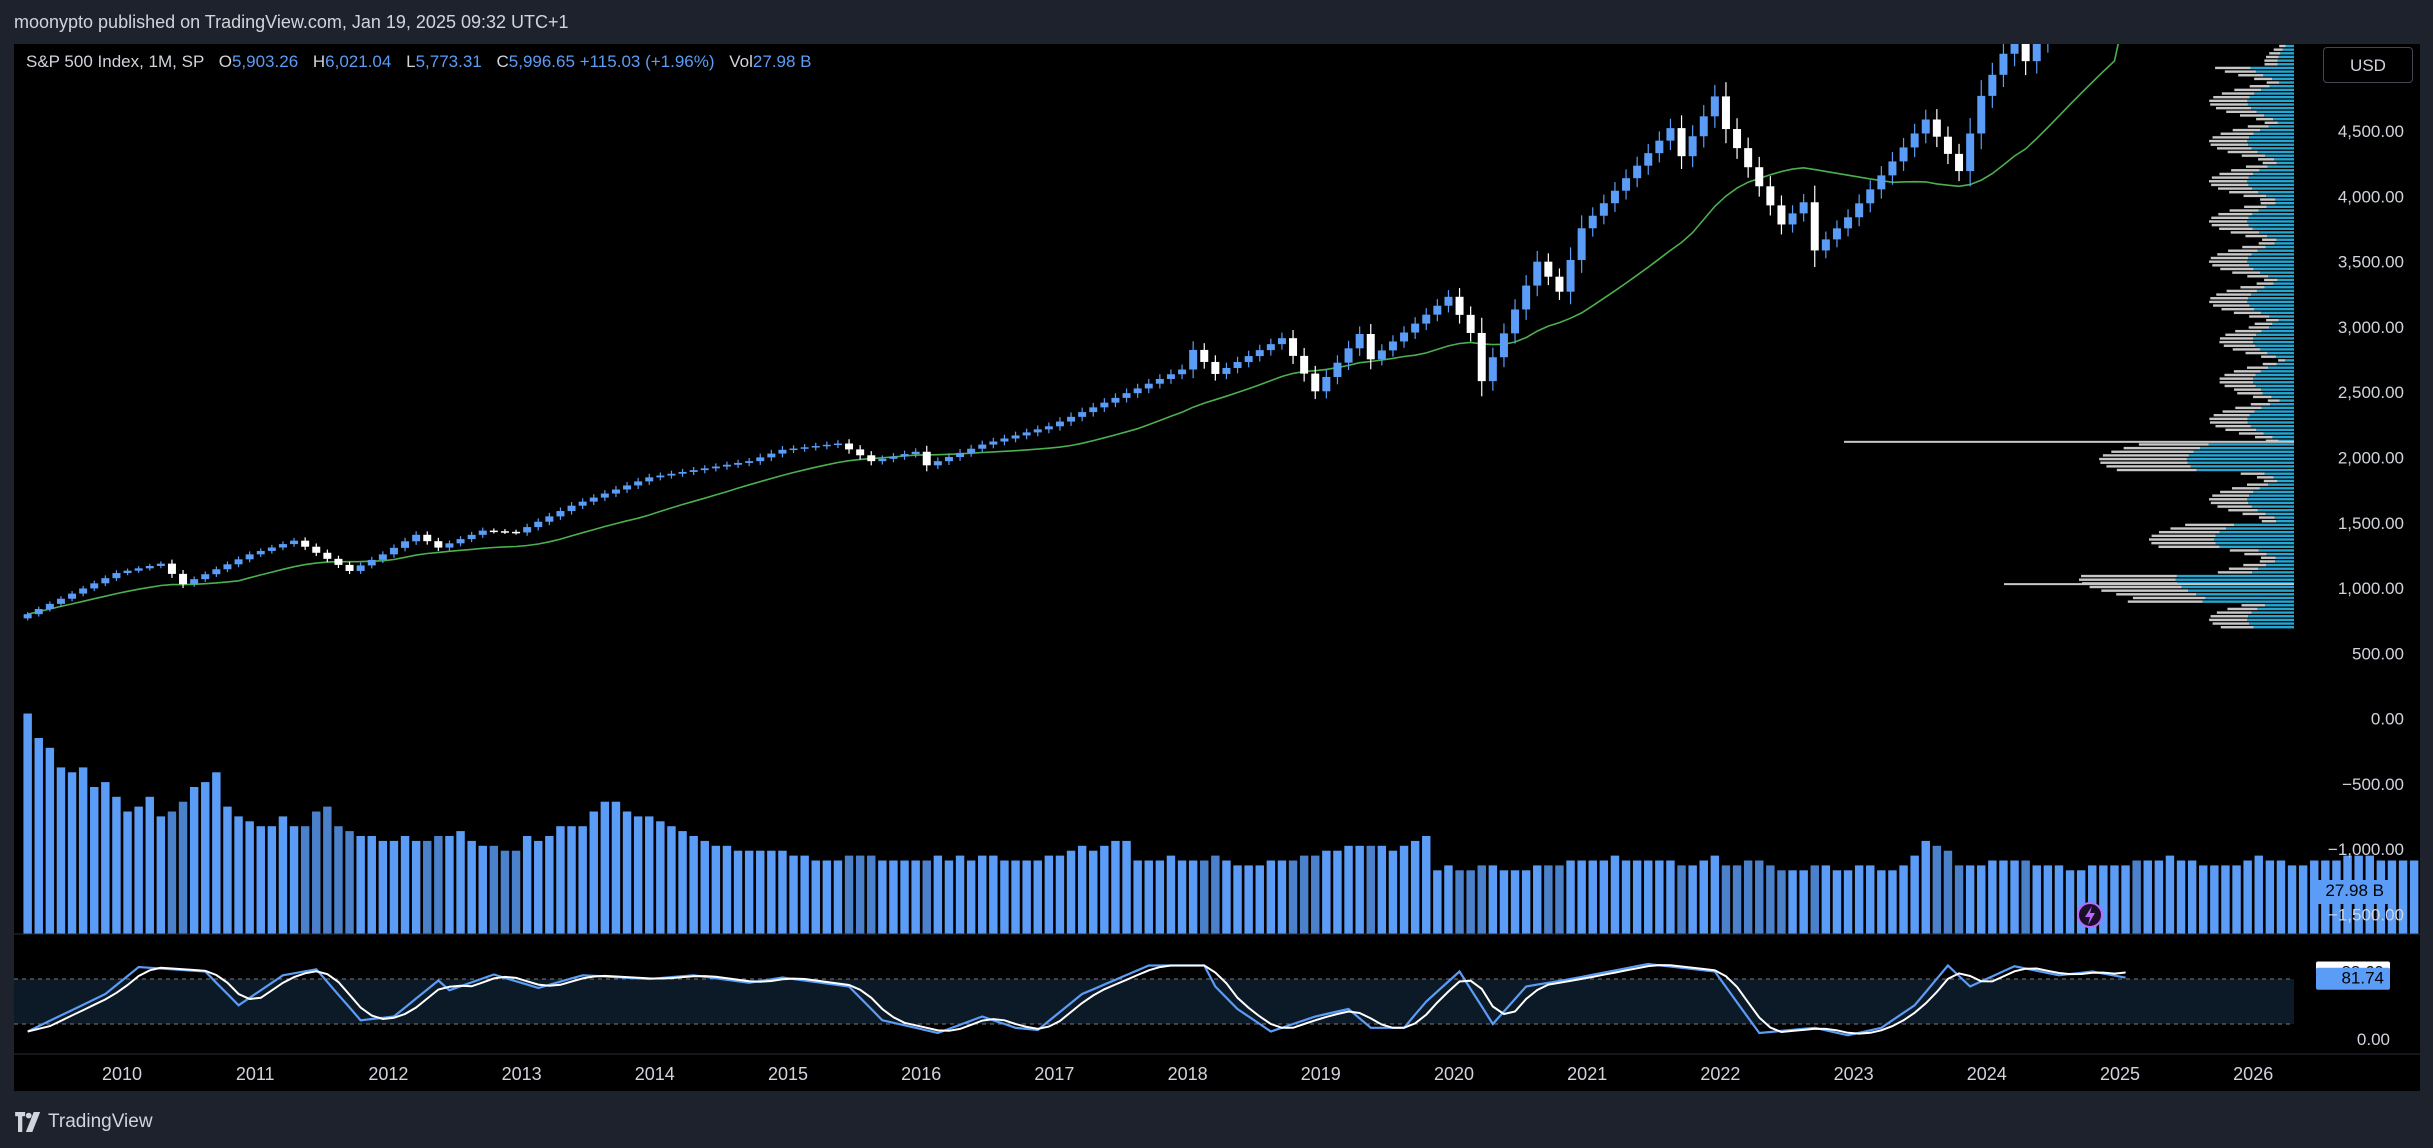 The height and width of the screenshot is (1148, 2433). What do you see at coordinates (28, 1122) in the screenshot?
I see `tradingview-logo-icon` at bounding box center [28, 1122].